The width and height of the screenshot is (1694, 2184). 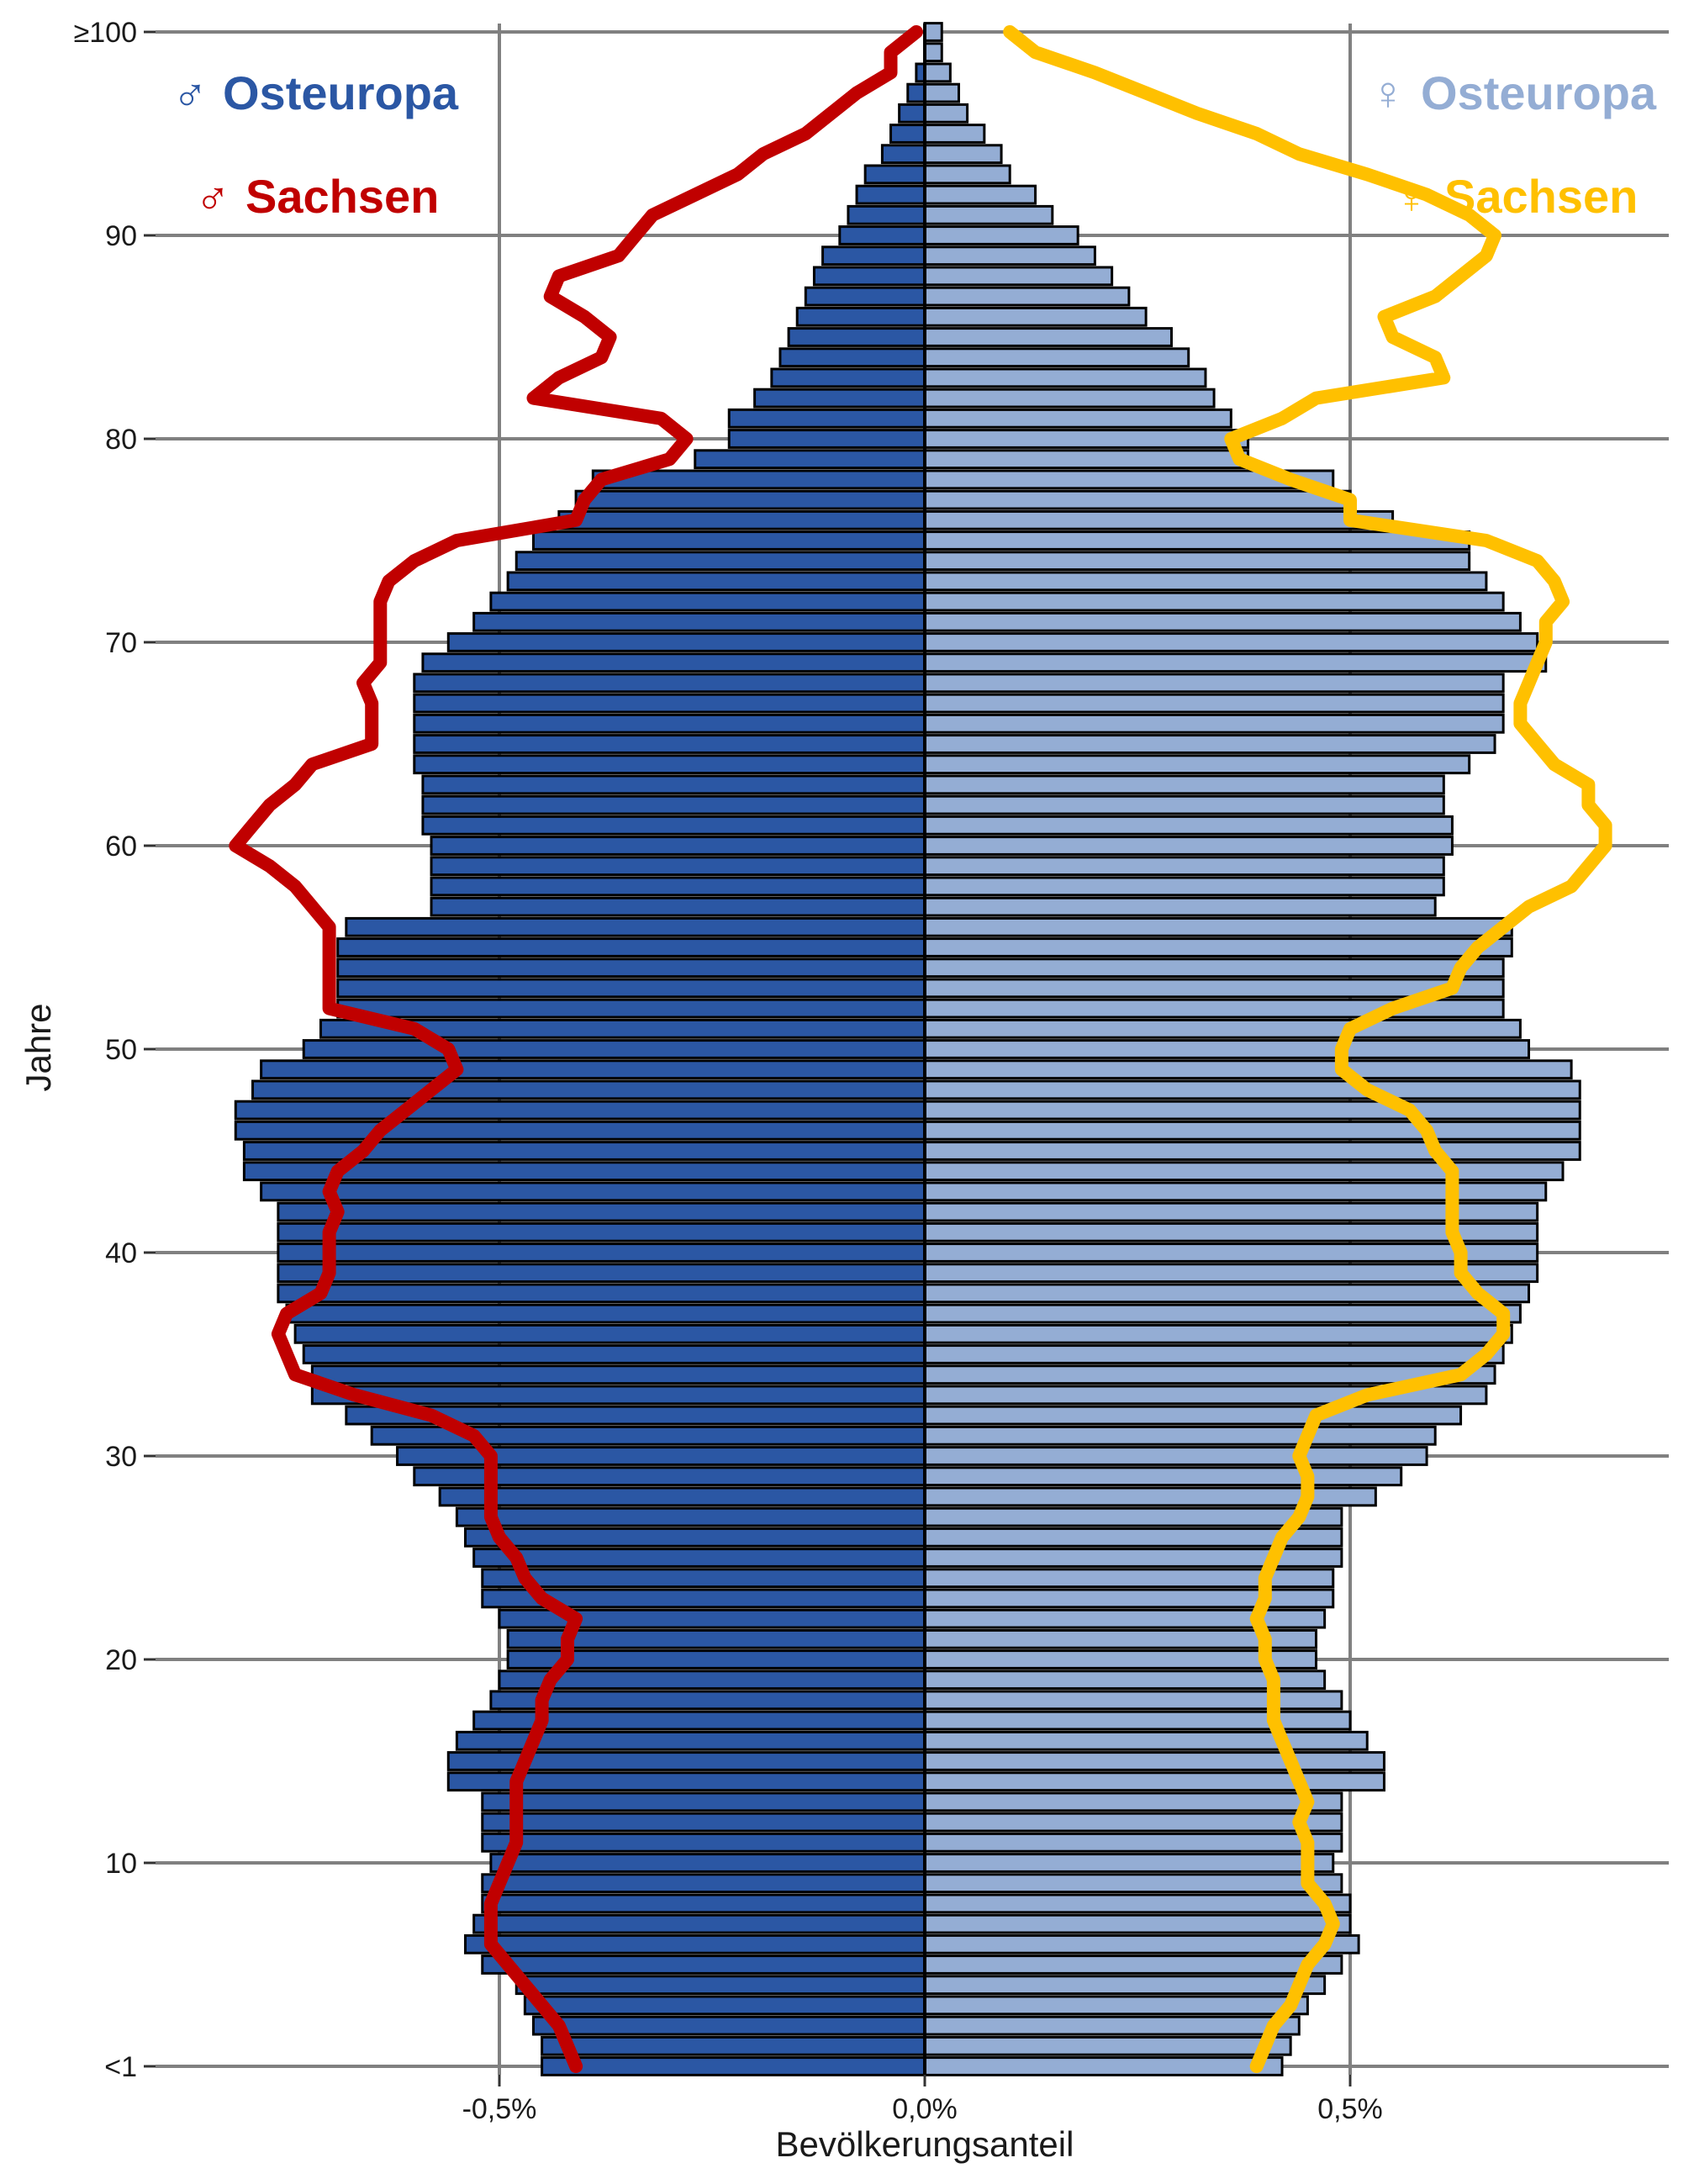 I want to click on y-tick-label: 50, so click(x=121, y=1050).